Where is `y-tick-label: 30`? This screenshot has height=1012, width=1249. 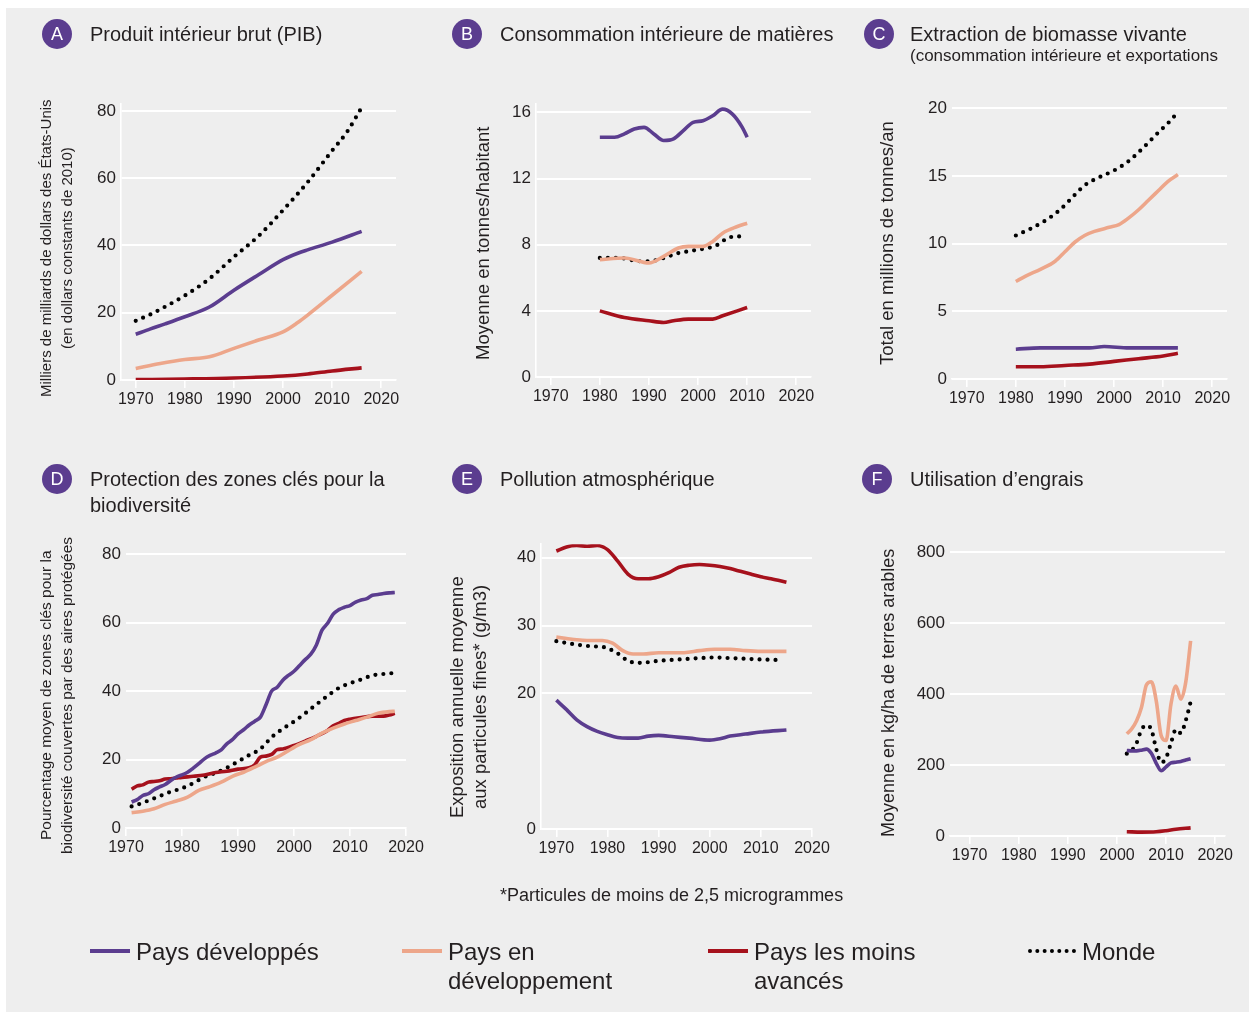 y-tick-label: 30 is located at coordinates (526, 625).